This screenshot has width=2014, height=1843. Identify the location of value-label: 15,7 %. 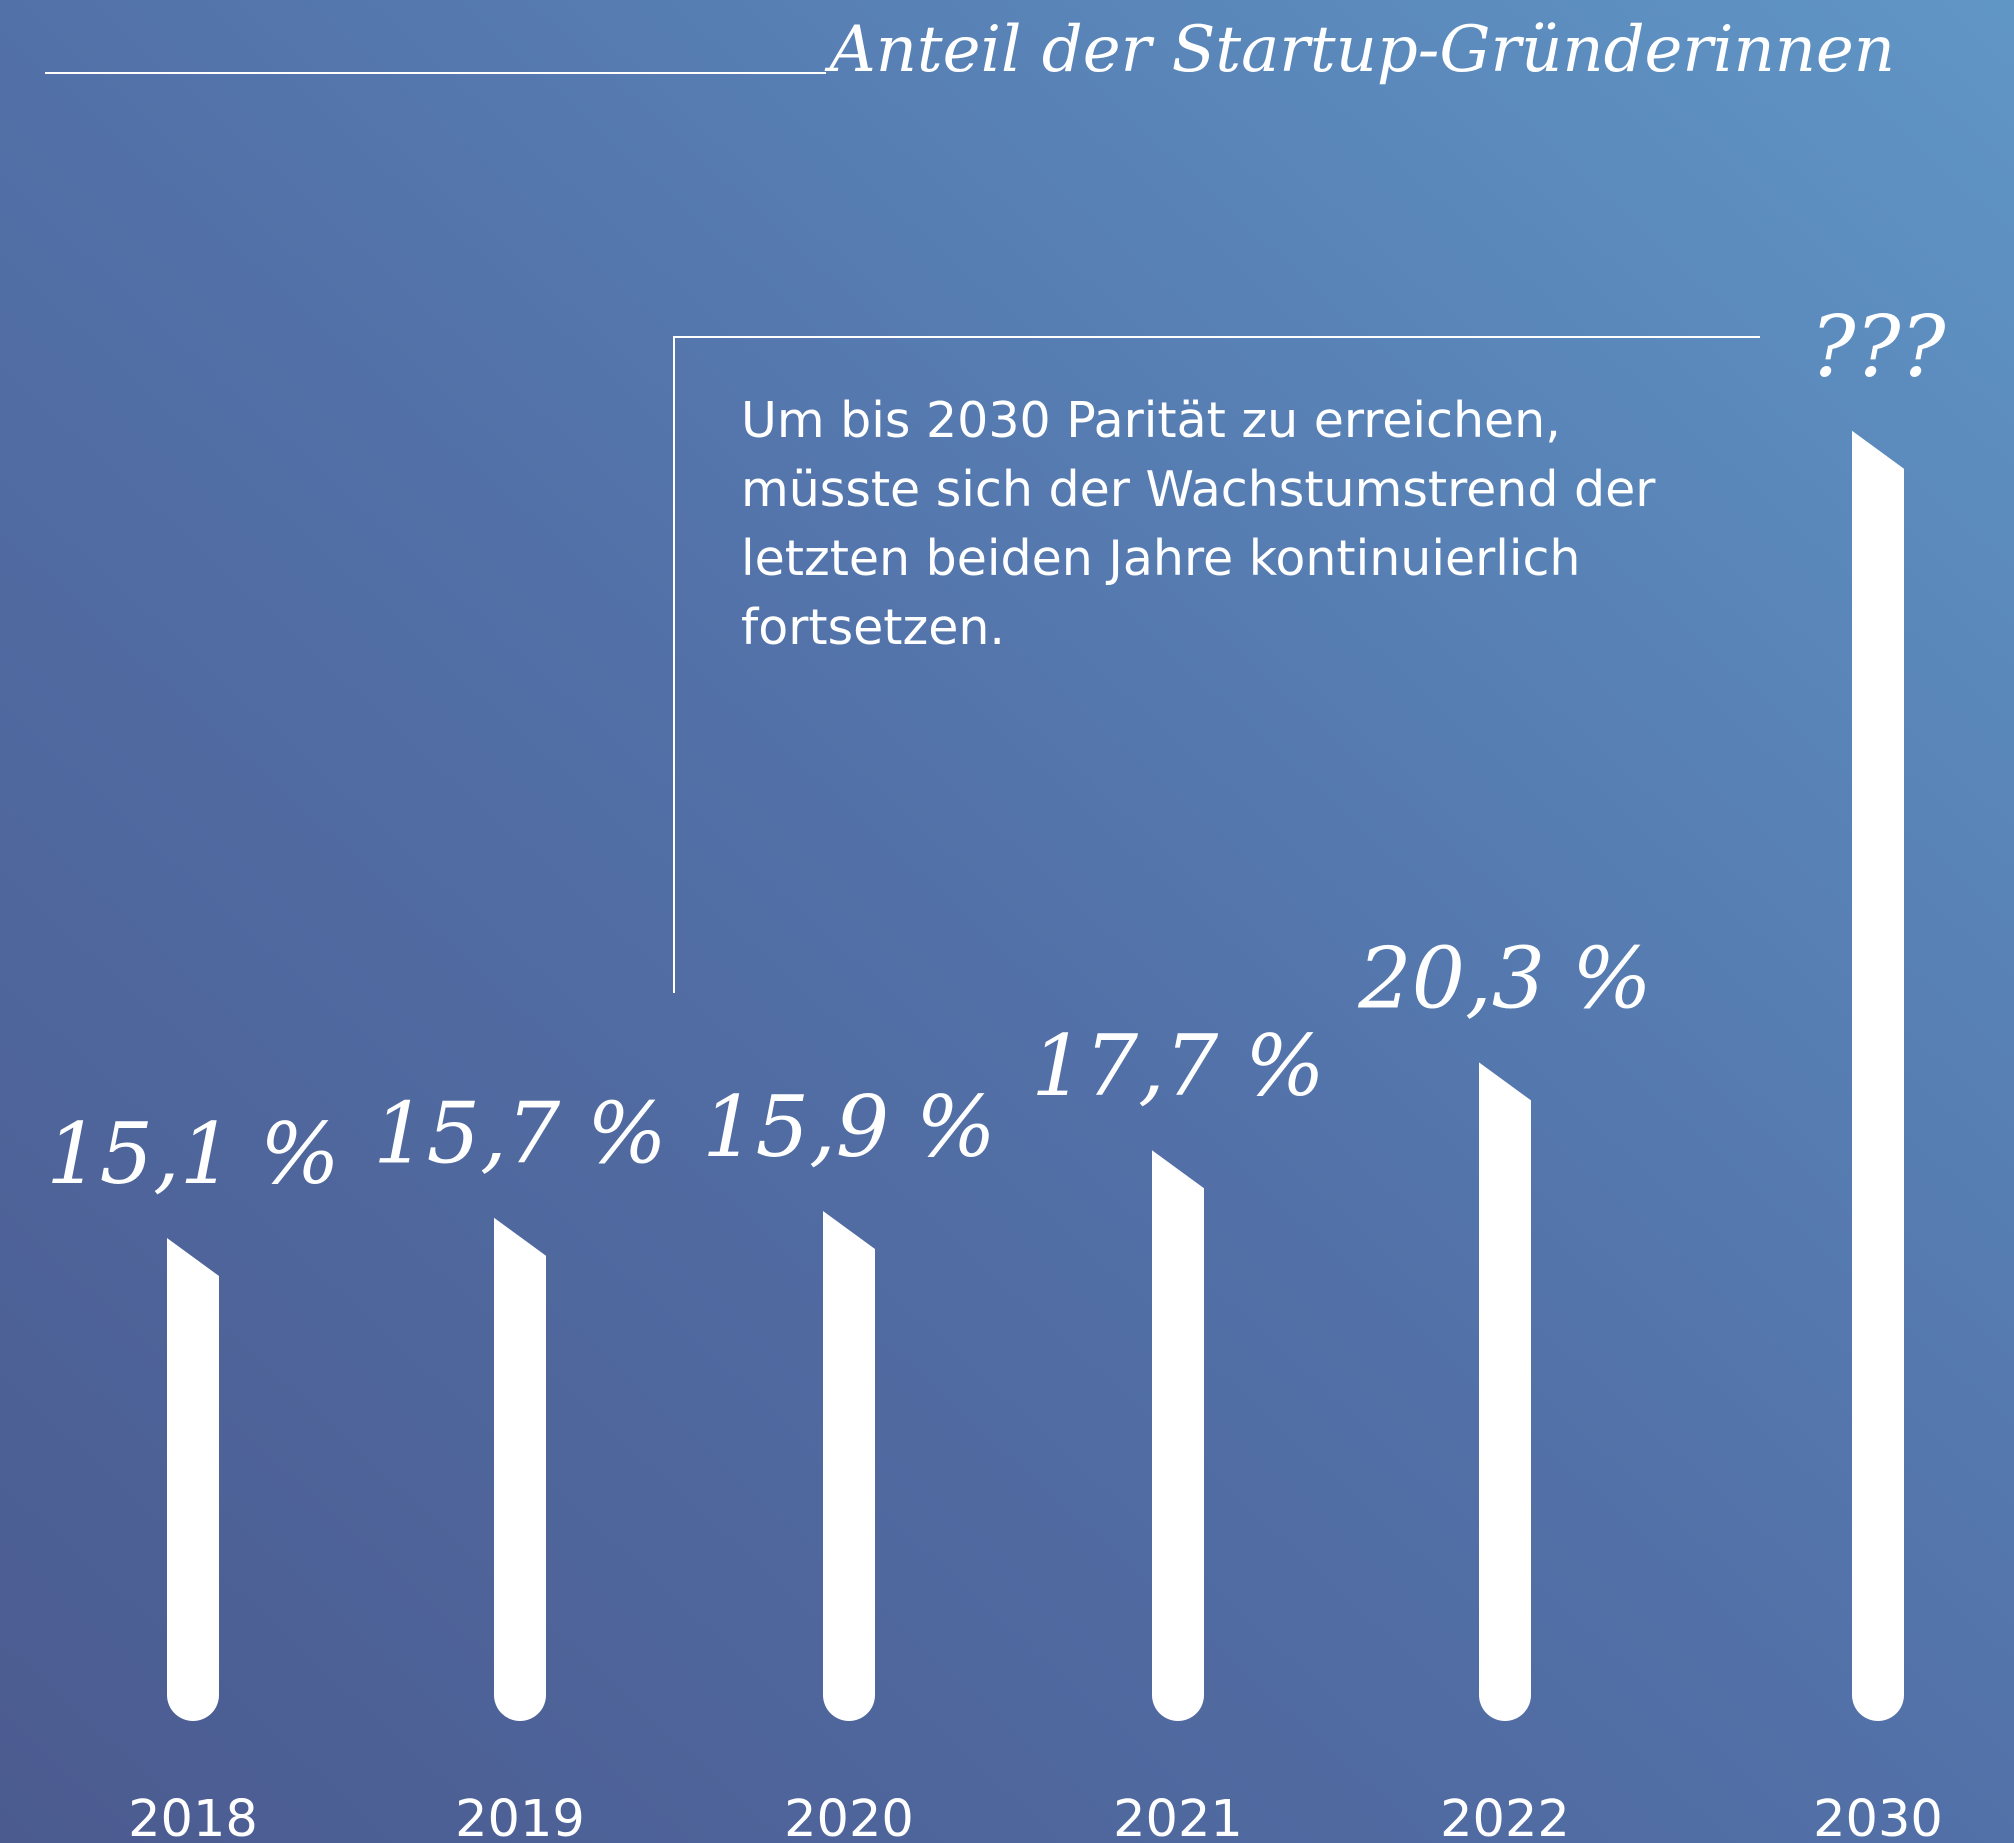
(520, 1134).